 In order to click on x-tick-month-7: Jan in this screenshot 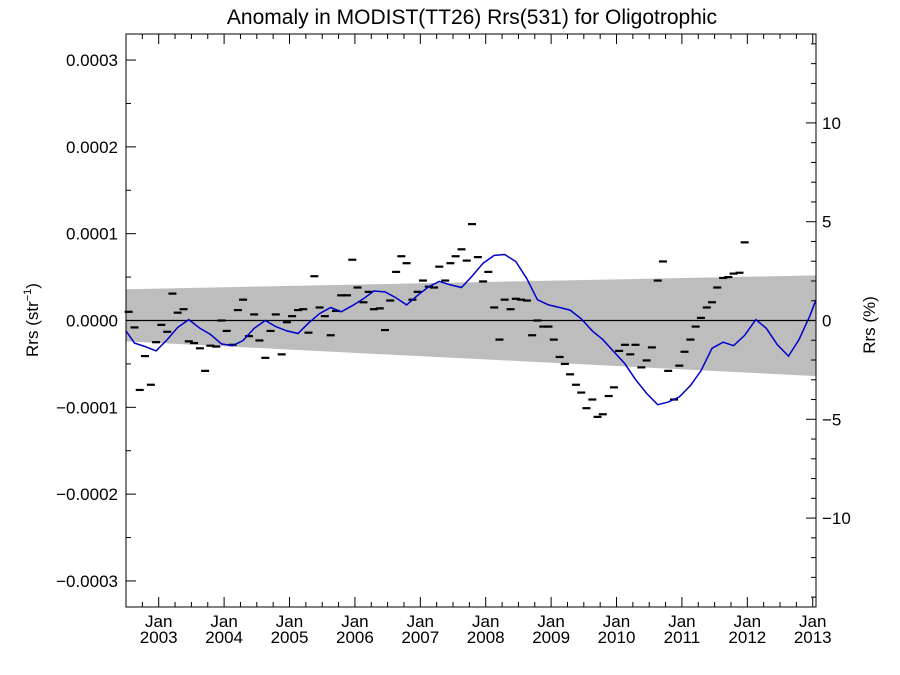, I will do `click(616, 621)`.